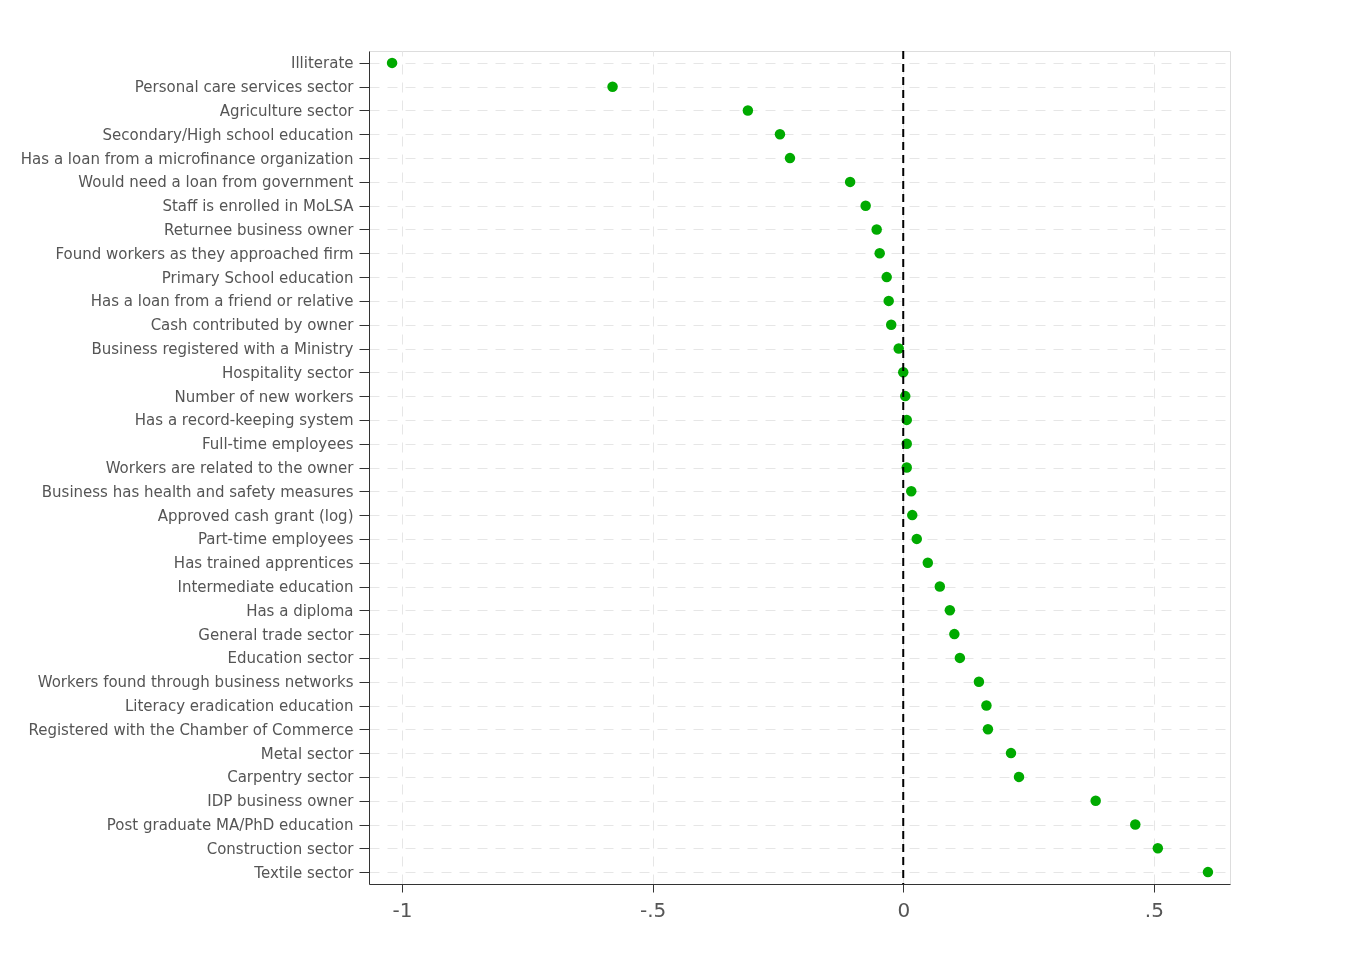 This screenshot has width=1366, height=956. Describe the element at coordinates (264, 396) in the screenshot. I see `y-tick-label: Number of new workers` at that location.